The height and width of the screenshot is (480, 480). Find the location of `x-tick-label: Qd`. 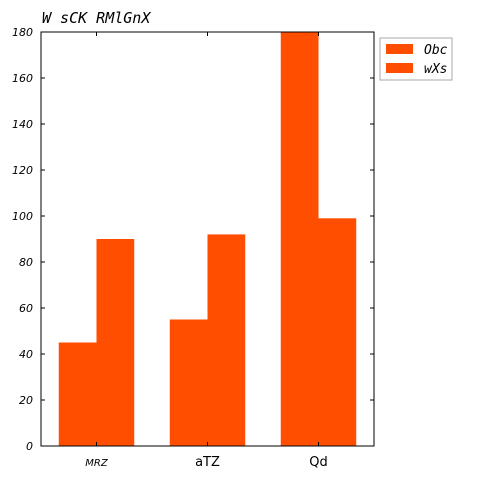

x-tick-label: Qd is located at coordinates (318, 462).